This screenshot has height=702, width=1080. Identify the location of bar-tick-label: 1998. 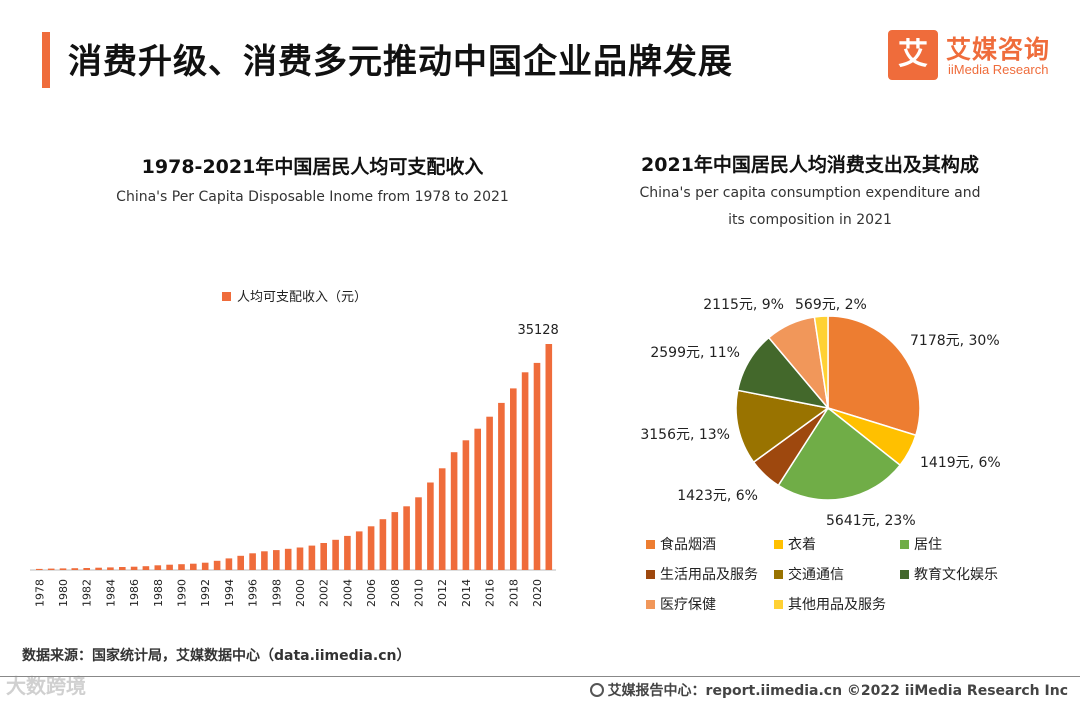
(276, 593).